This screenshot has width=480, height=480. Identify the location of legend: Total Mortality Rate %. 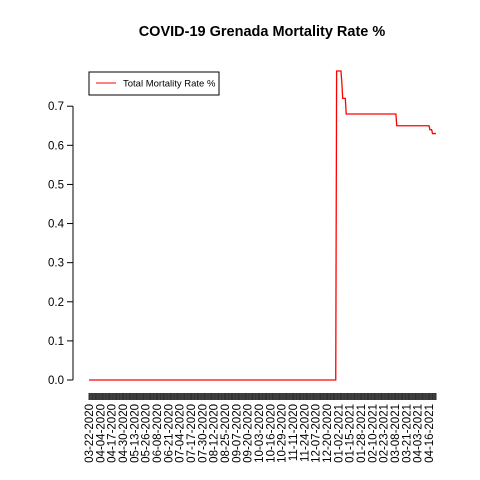
(154, 83).